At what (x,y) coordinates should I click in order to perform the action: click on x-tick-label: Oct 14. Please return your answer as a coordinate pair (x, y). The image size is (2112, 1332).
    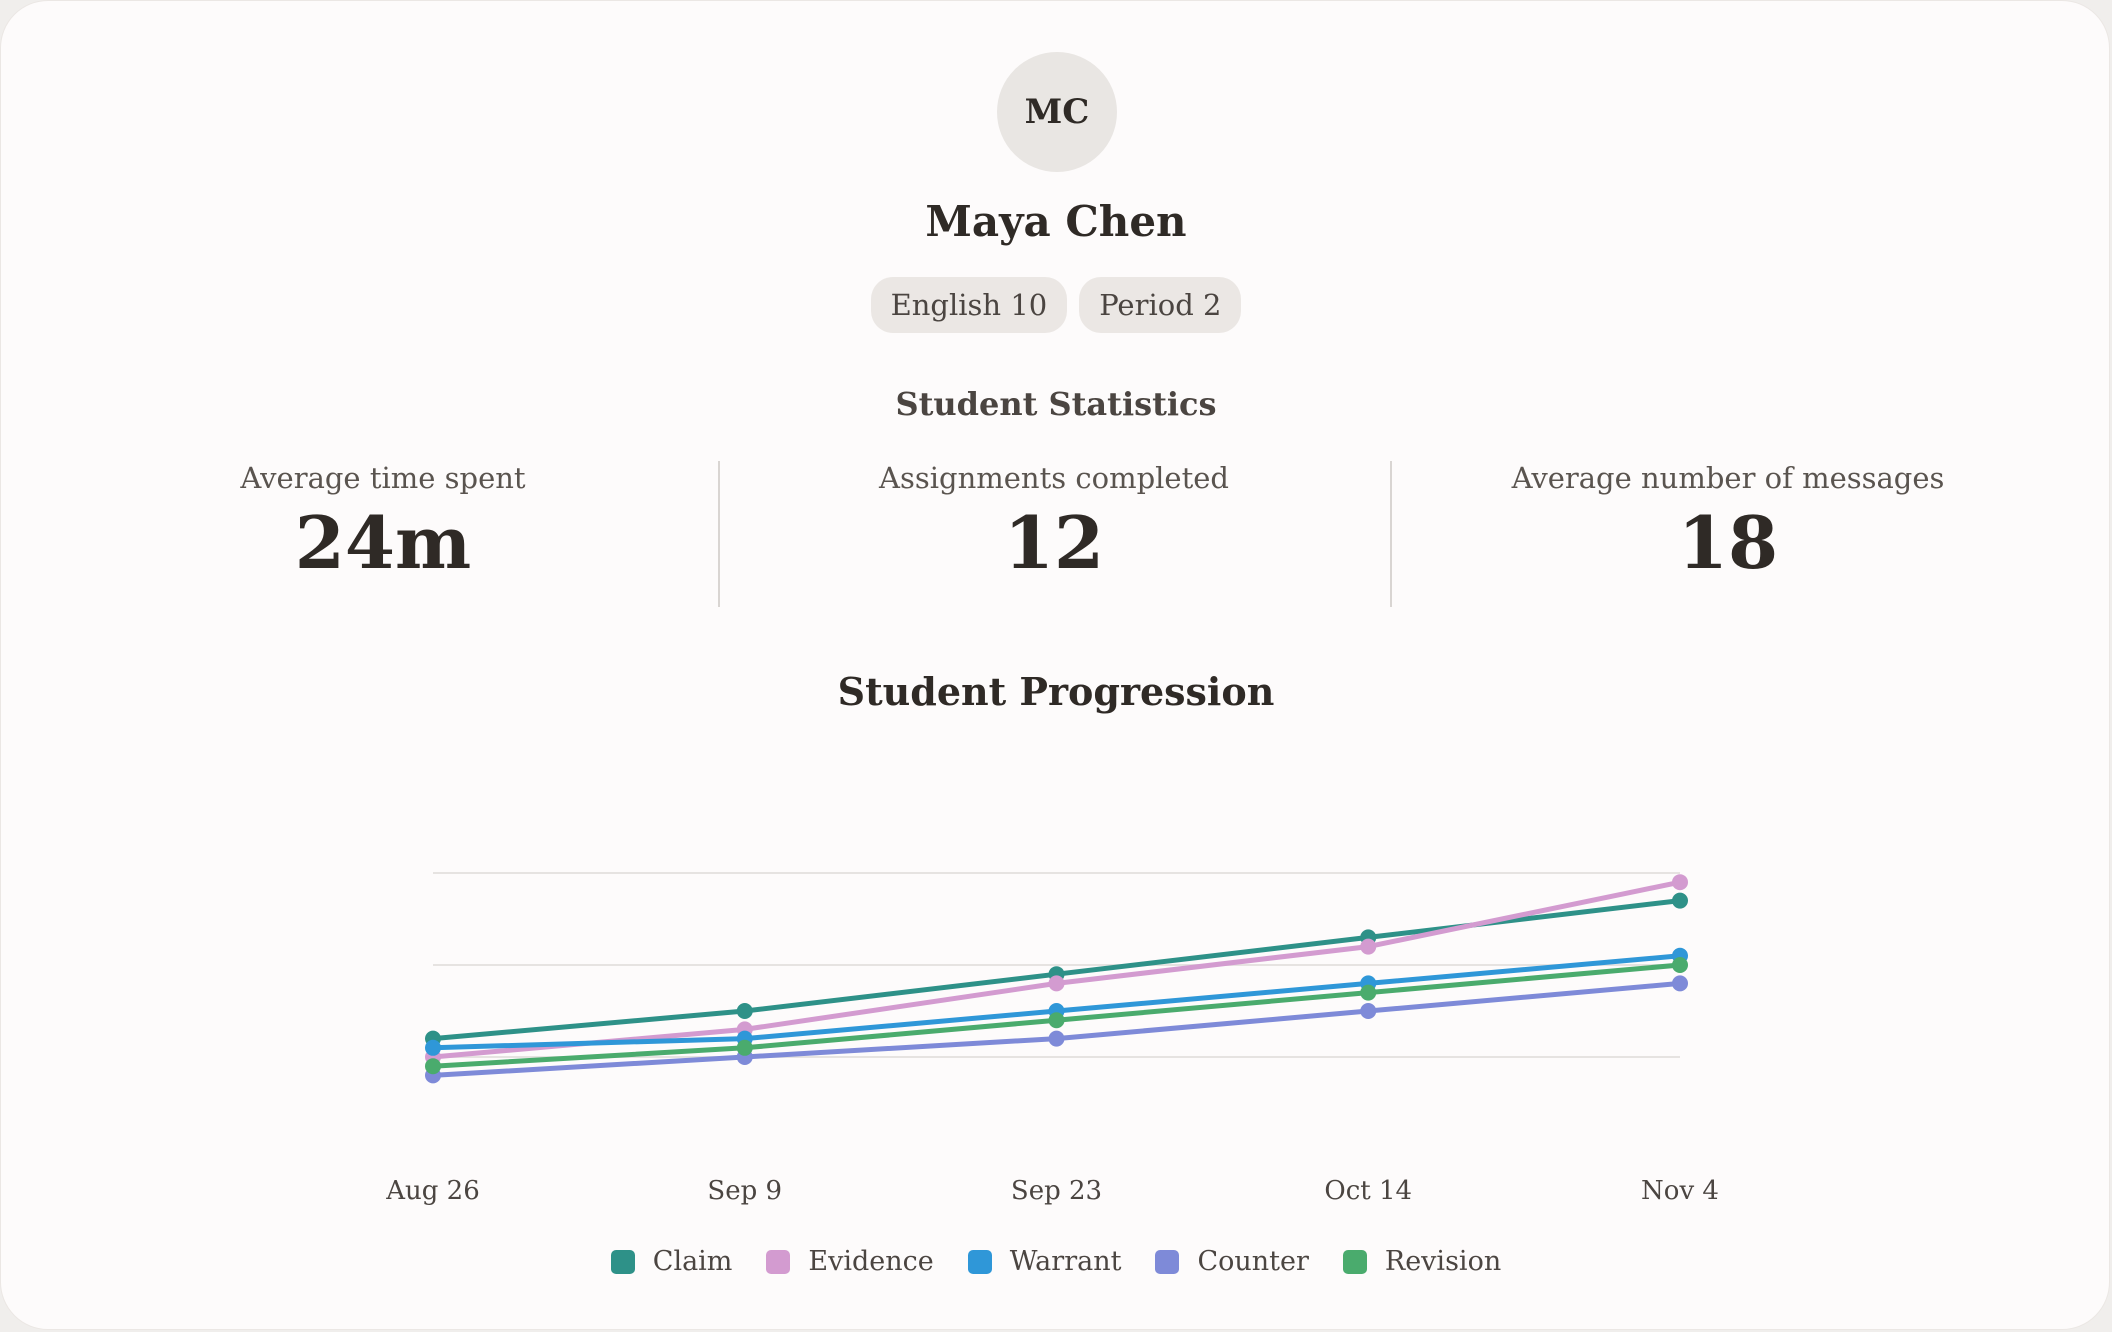
    Looking at the image, I should click on (1368, 1191).